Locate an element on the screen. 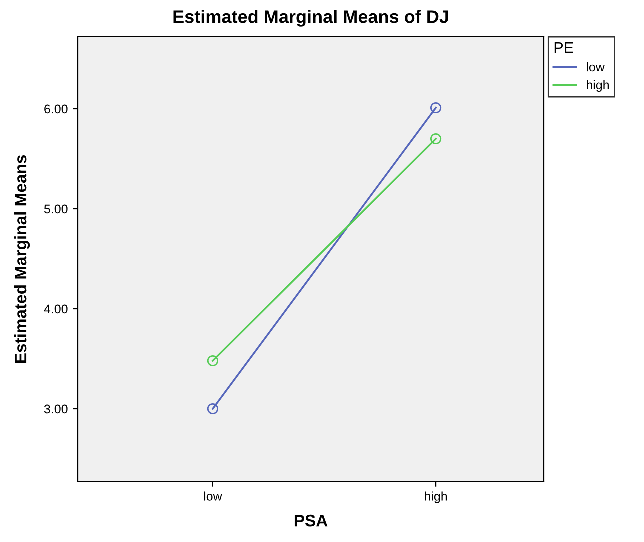 This screenshot has width=644, height=542. legend-title: PE is located at coordinates (564, 48).